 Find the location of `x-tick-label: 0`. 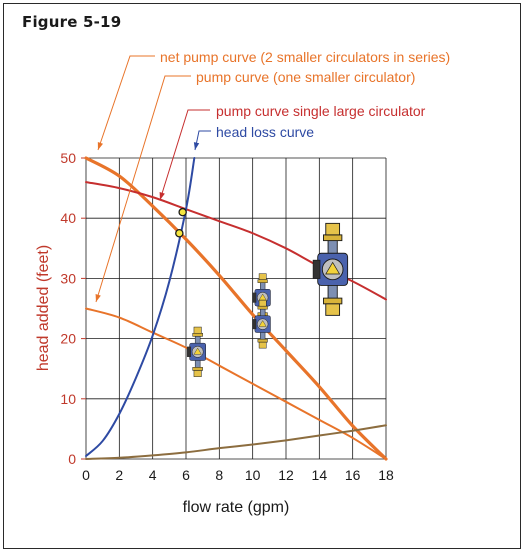

x-tick-label: 0 is located at coordinates (86, 475).